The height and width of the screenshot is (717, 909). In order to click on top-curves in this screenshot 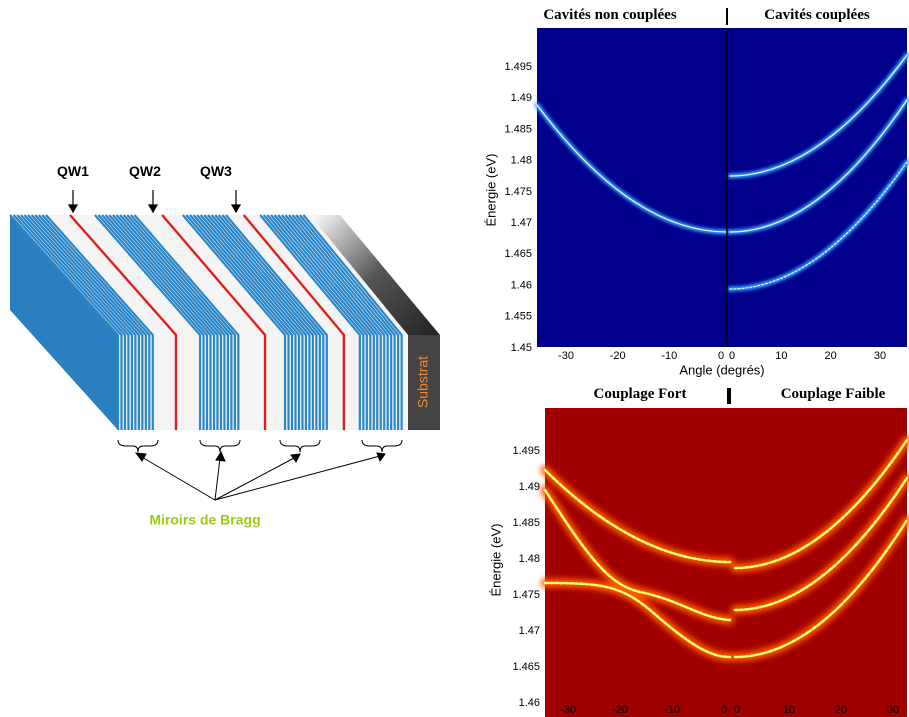, I will do `click(721, 172)`.